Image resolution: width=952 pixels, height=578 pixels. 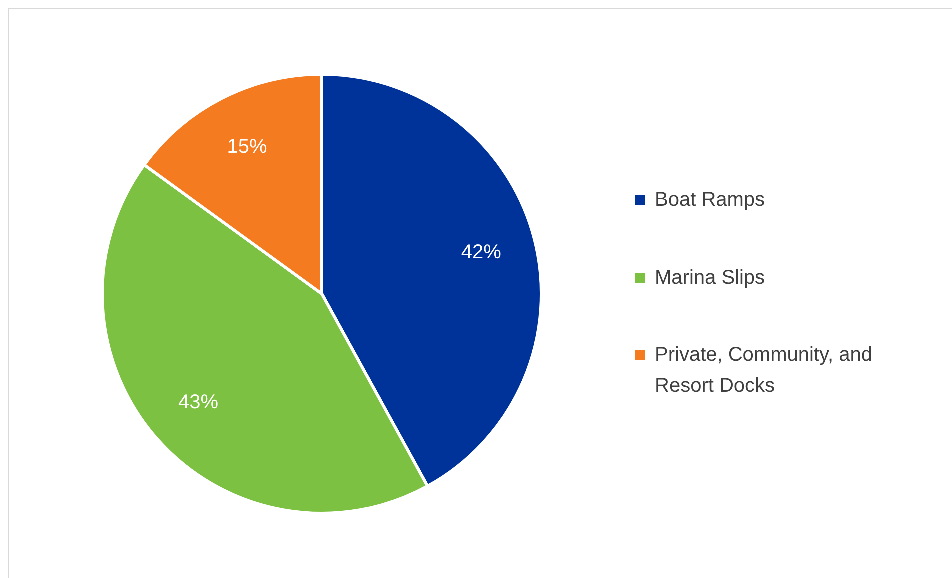 I want to click on data-label: 43%, so click(x=198, y=402).